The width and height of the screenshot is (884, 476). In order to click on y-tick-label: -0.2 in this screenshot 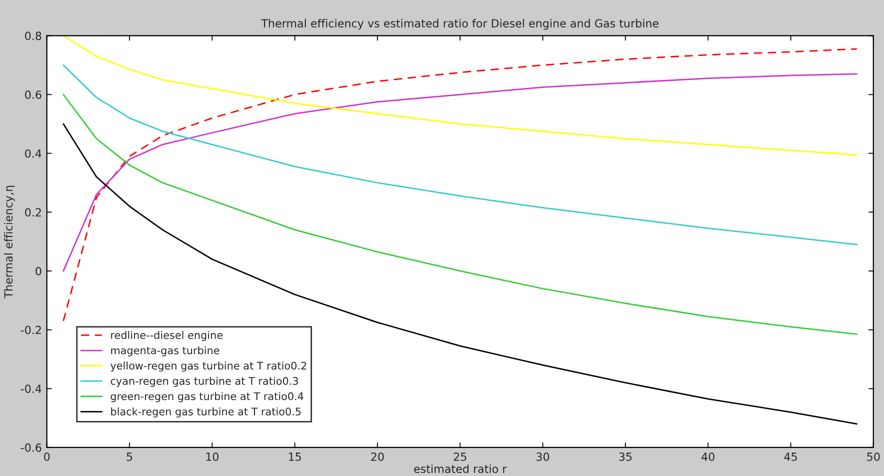, I will do `click(30, 330)`.